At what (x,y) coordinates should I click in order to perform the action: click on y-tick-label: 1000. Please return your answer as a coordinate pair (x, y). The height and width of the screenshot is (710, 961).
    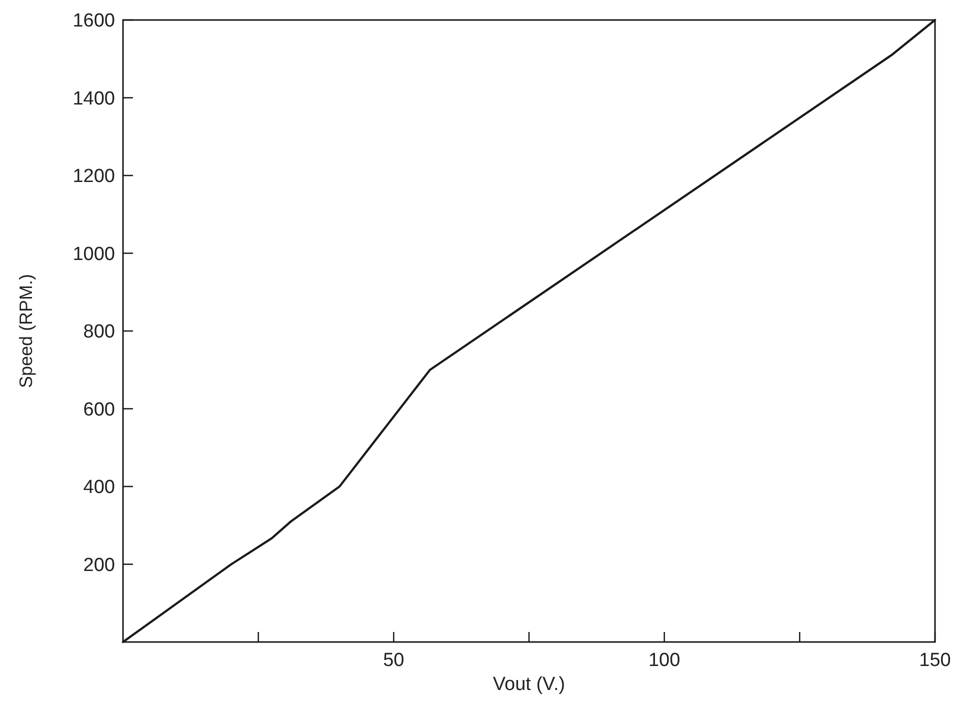
    Looking at the image, I should click on (93, 254).